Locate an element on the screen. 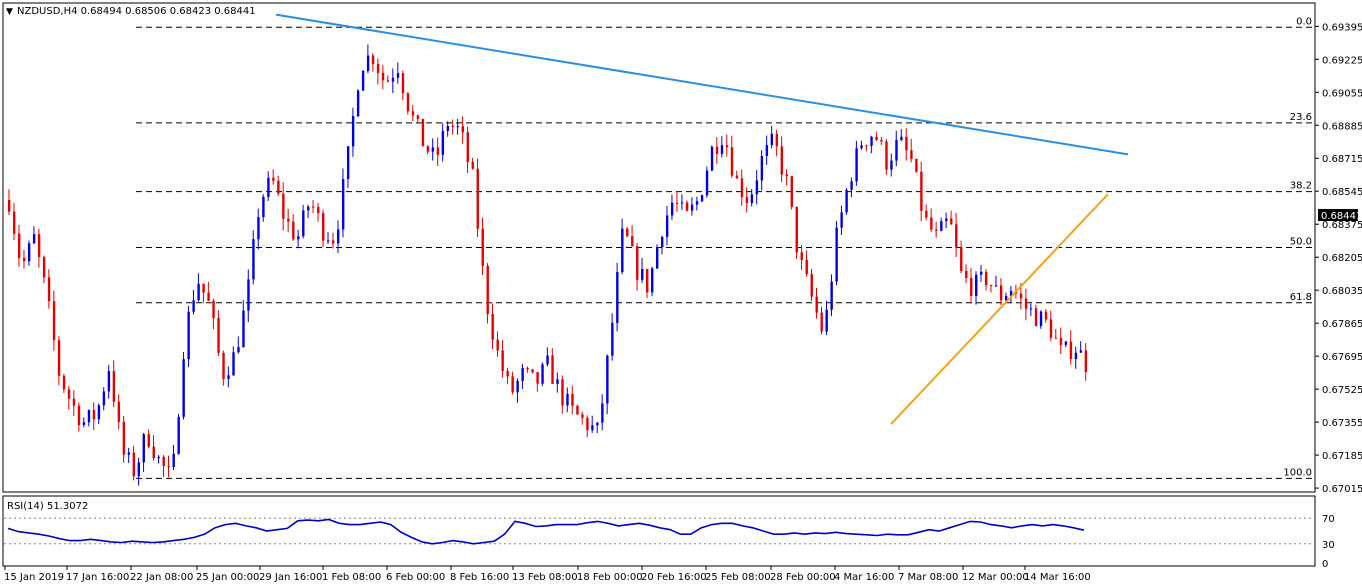 This screenshot has height=584, width=1362. rsi-tick-label: 70 is located at coordinates (1328, 519).